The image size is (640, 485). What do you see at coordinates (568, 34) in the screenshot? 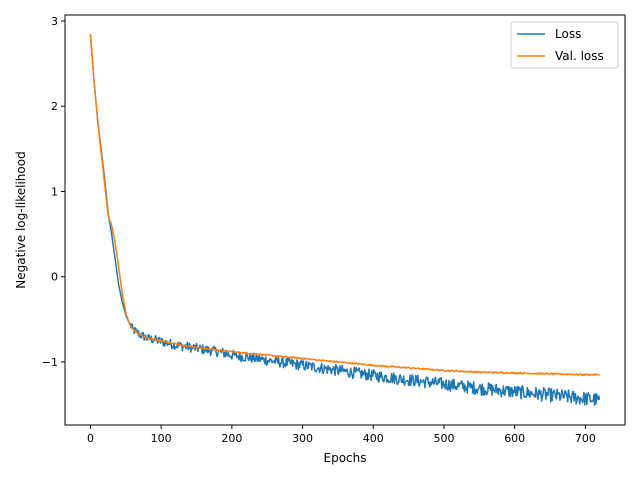
I see `legend-label: Loss` at bounding box center [568, 34].